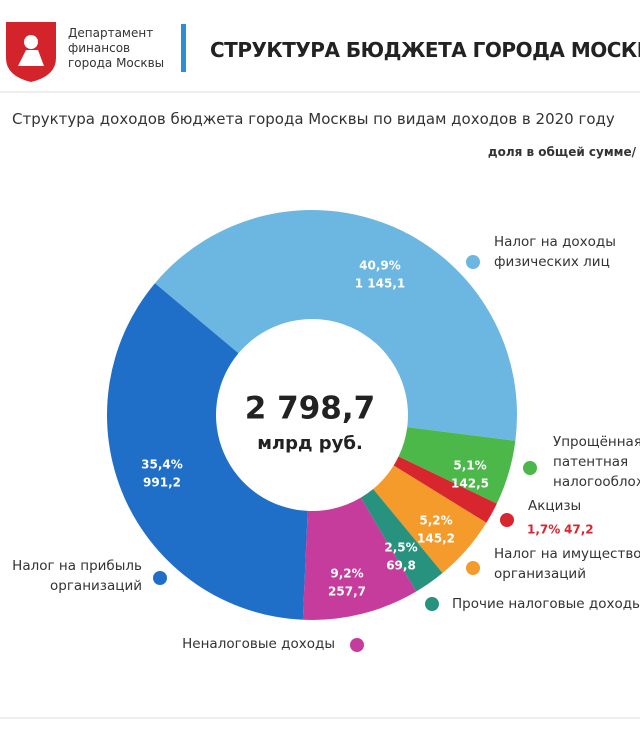 The width and height of the screenshot is (640, 735). Describe the element at coordinates (400, 548) in the screenshot. I see `value-label: 2,5%` at that location.